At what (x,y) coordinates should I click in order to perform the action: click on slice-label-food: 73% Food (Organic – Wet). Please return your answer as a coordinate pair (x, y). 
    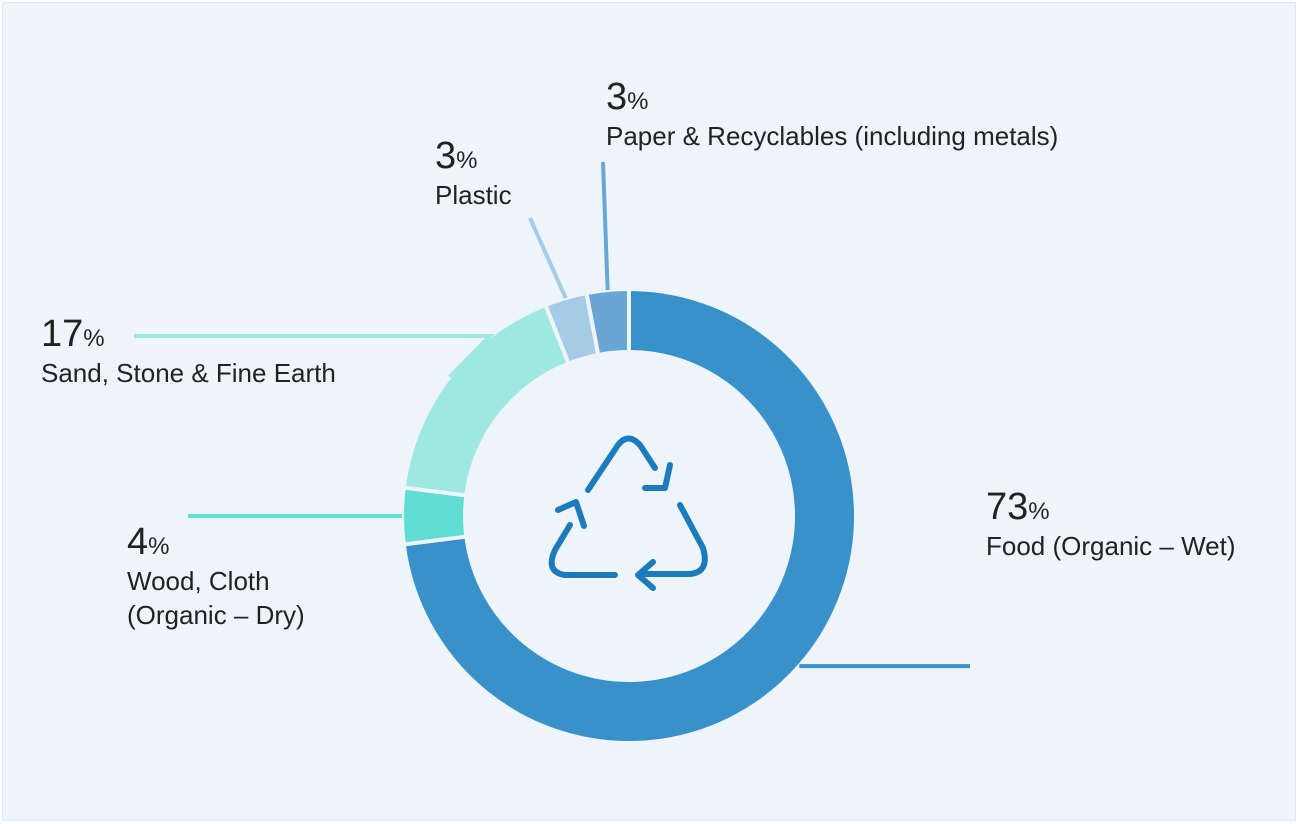
    Looking at the image, I should click on (1111, 526).